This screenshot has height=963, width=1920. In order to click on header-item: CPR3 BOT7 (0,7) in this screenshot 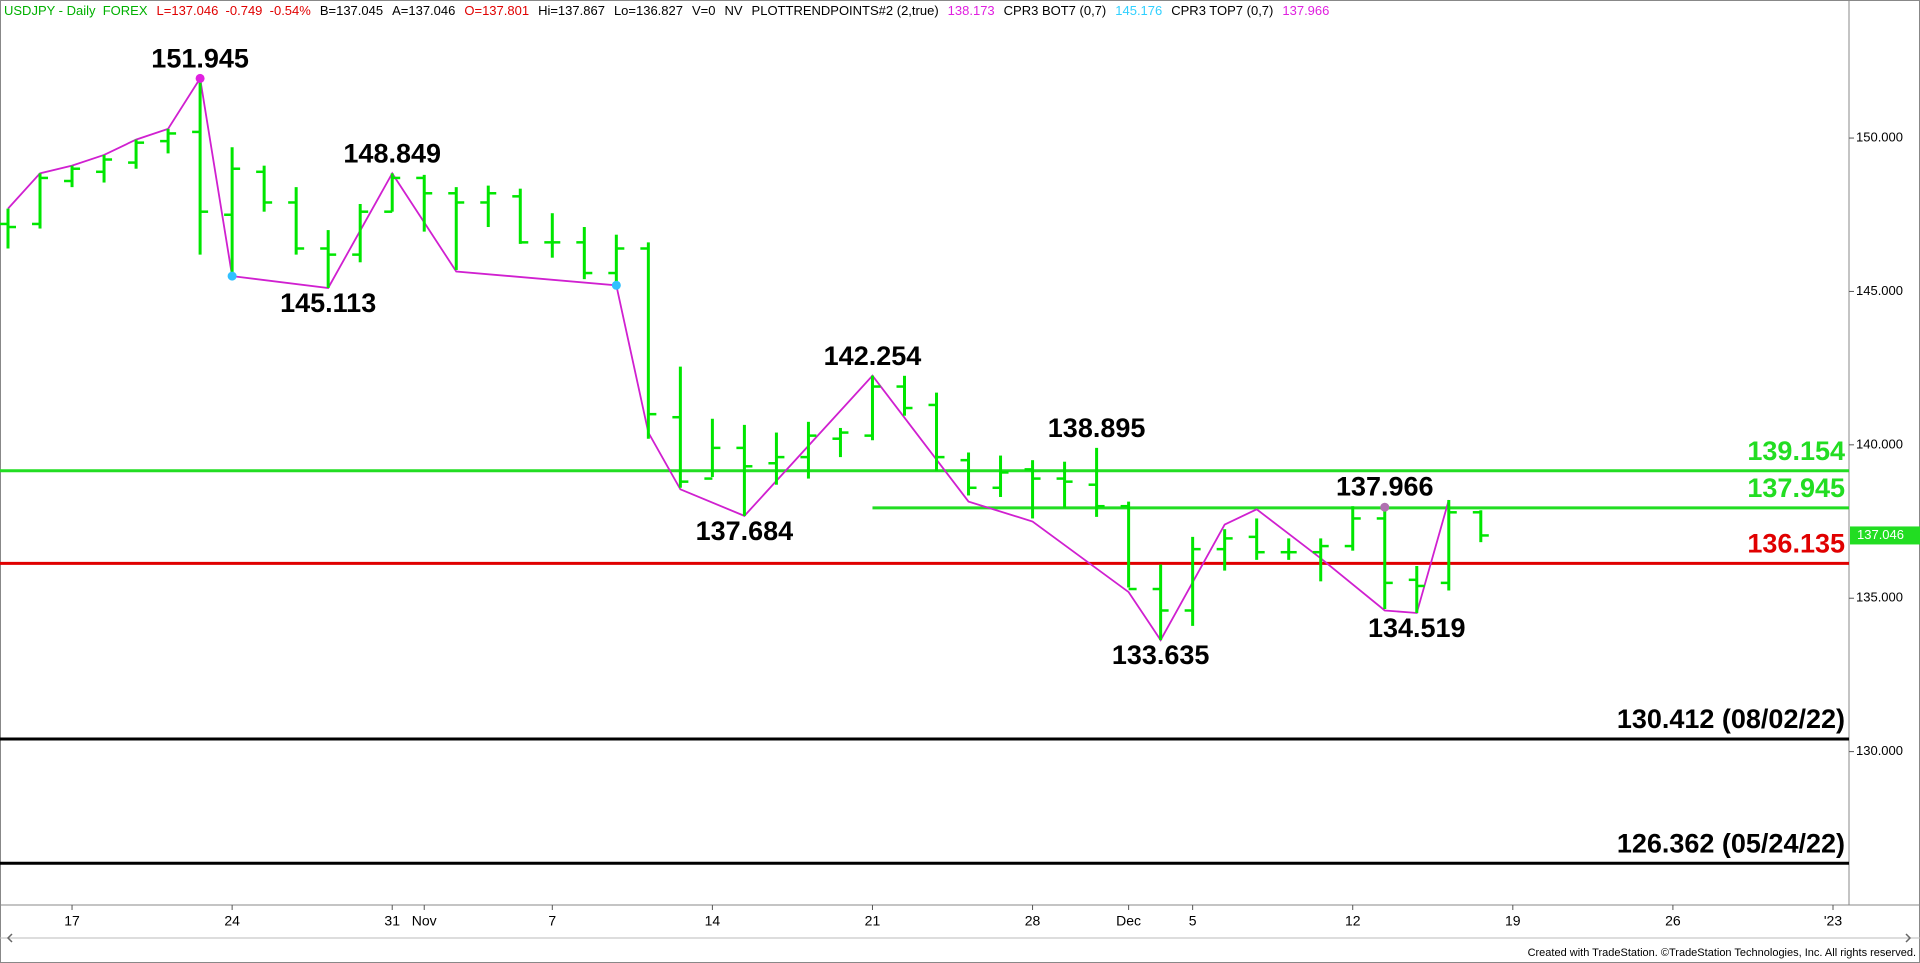, I will do `click(1055, 10)`.